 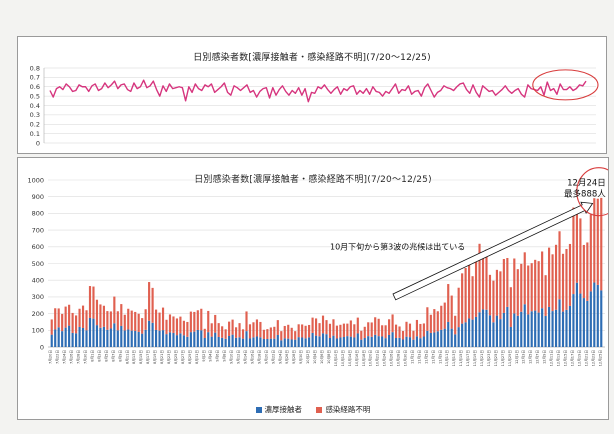 What do you see at coordinates (231, 357) in the screenshot?
I see `x-tick-label: 9月10日` at bounding box center [231, 357].